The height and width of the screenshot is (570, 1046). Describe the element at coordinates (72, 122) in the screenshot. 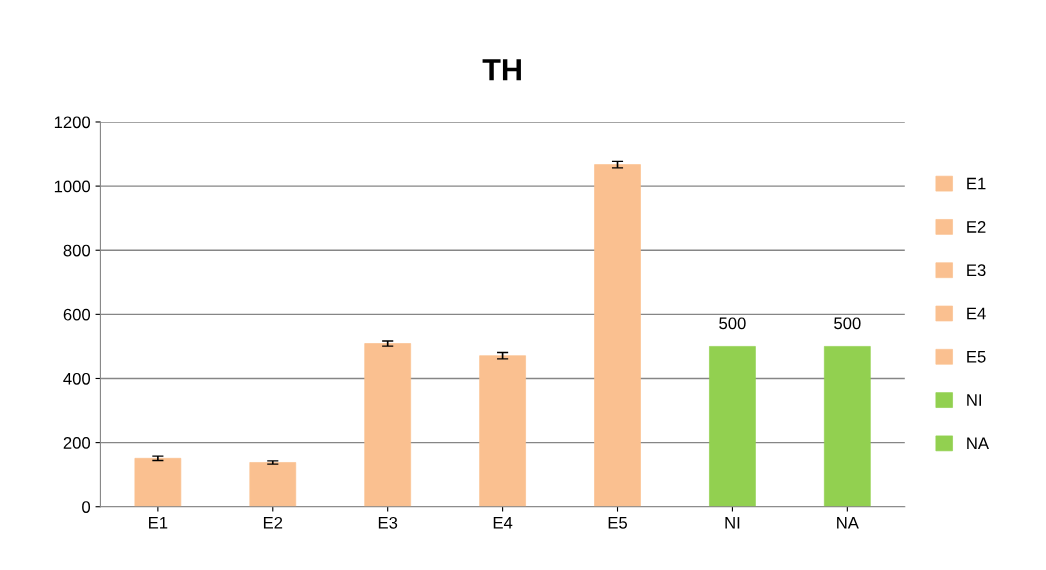

I see `y-tick-label: 1200` at that location.